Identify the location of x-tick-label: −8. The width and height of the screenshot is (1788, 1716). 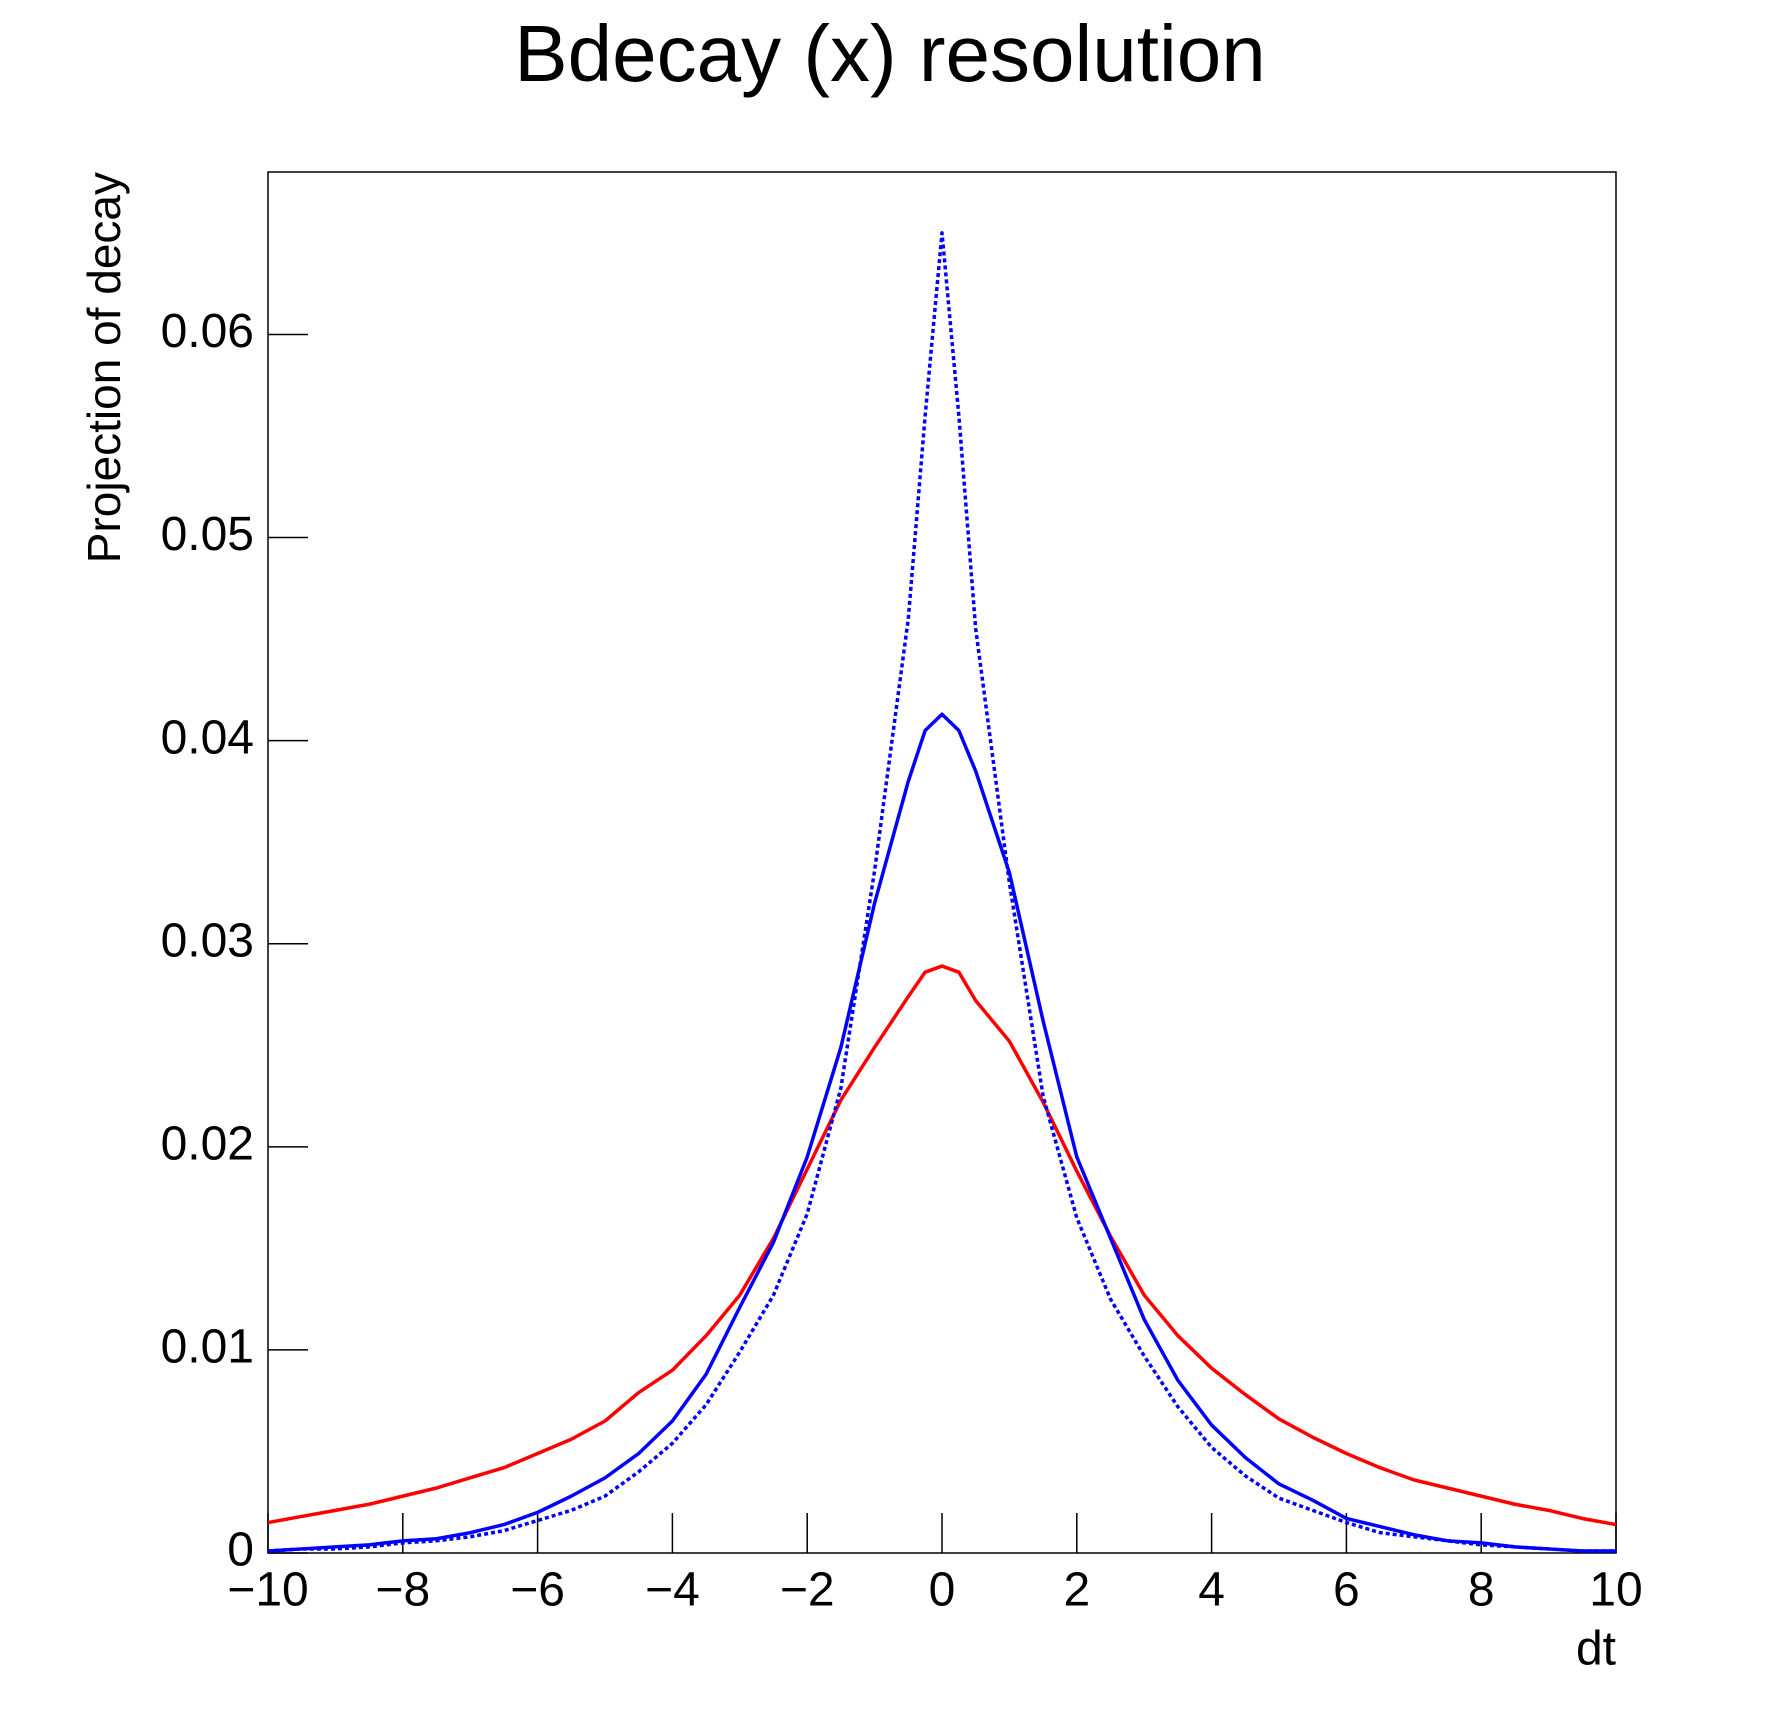
(402, 1590).